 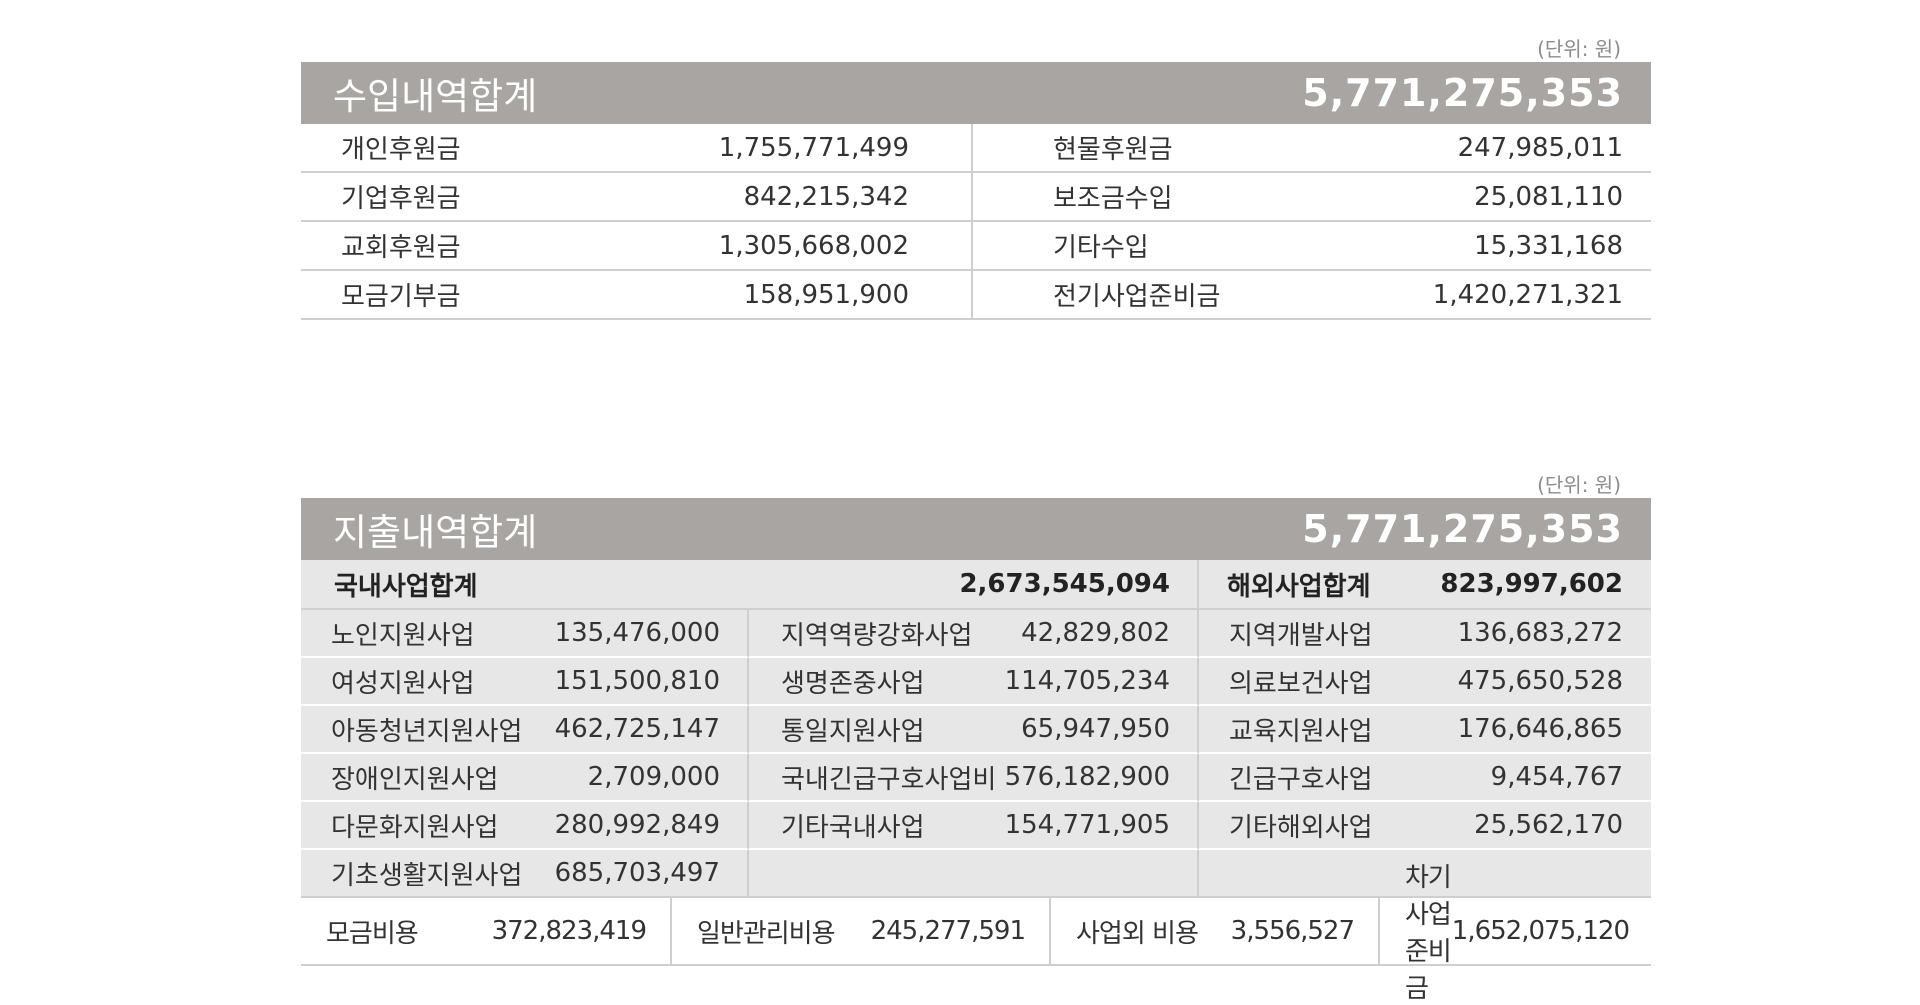 I want to click on expense-value: 475,650,528, so click(x=1540, y=681).